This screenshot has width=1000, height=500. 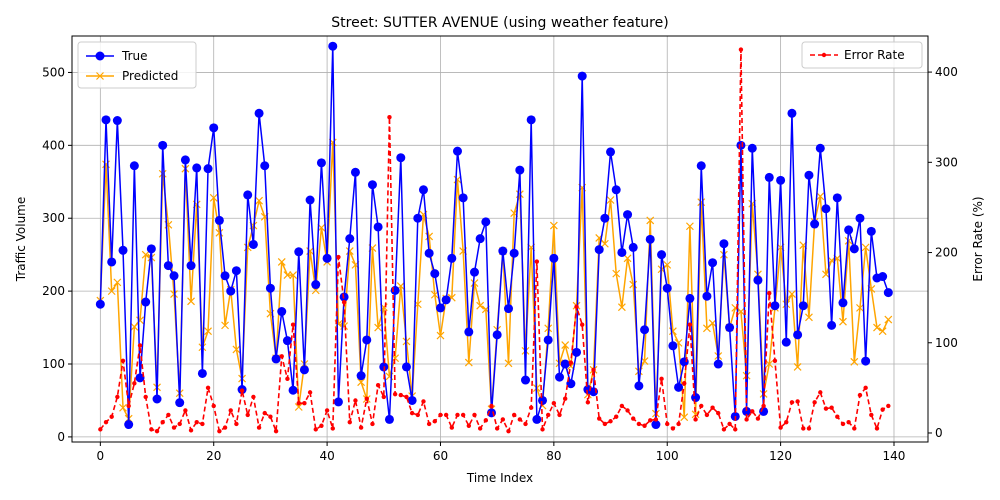 What do you see at coordinates (946, 343) in the screenshot?
I see `y2-tick-label: 100` at bounding box center [946, 343].